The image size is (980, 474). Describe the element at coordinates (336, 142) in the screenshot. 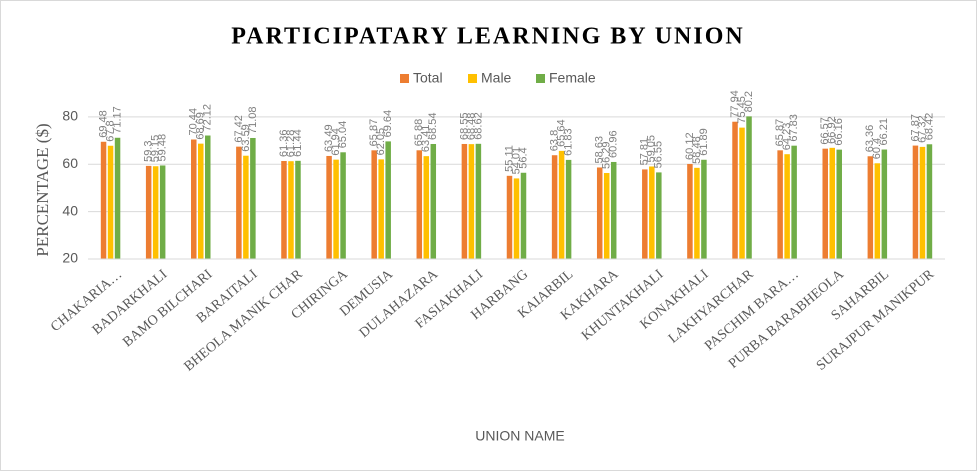

I see `value-label: 61.94` at that location.